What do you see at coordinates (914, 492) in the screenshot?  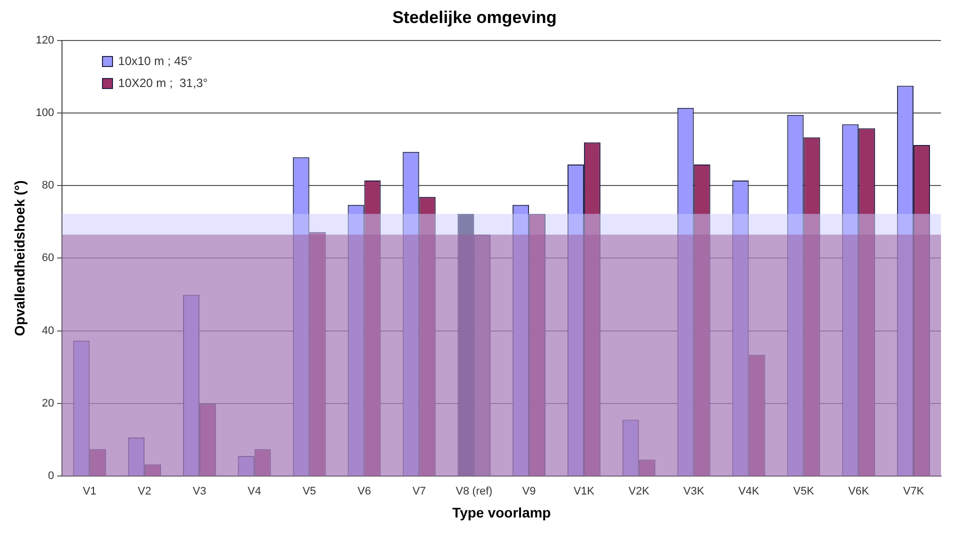 I see `x-tick-label: V7K` at bounding box center [914, 492].